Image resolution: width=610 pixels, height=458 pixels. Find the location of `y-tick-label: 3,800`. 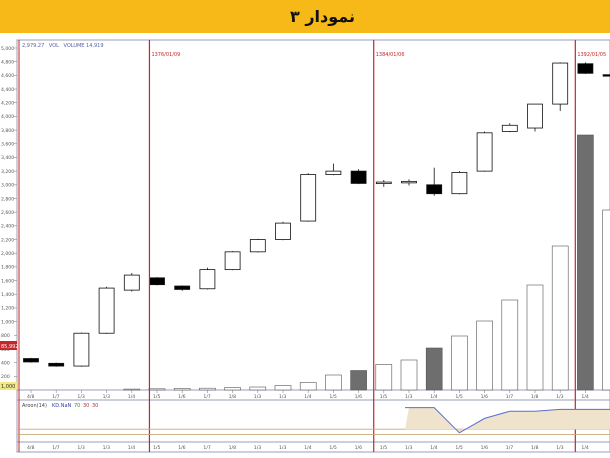

y-tick-label: 3,800 is located at coordinates (7, 131).